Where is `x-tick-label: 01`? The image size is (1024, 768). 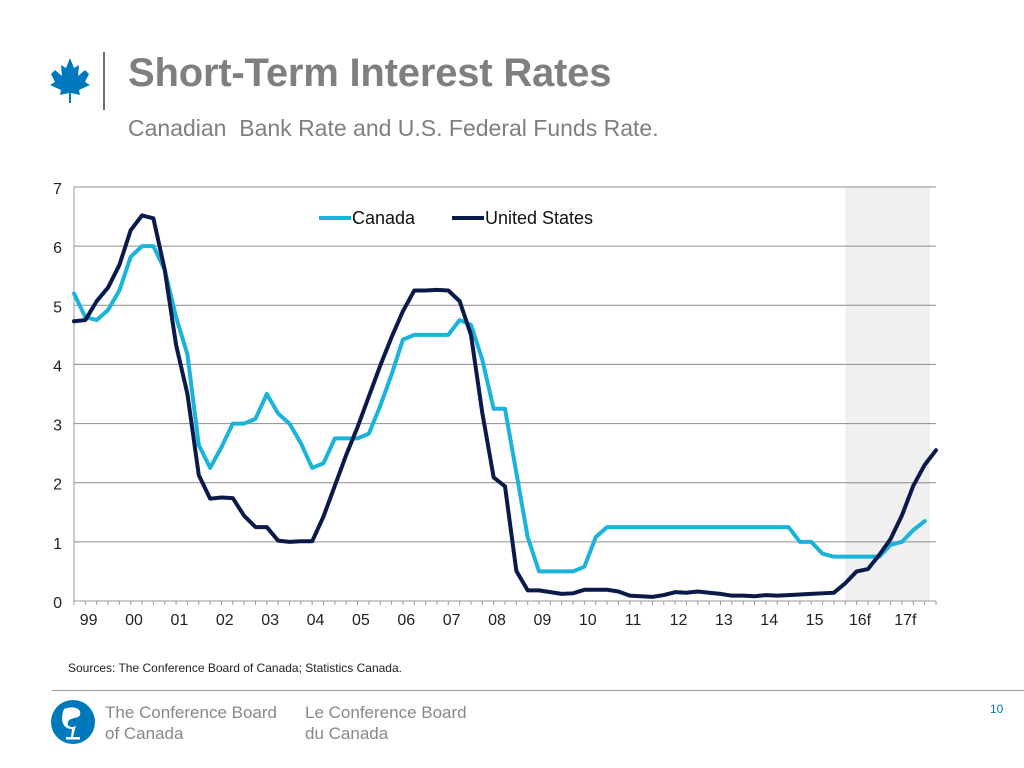 x-tick-label: 01 is located at coordinates (180, 620).